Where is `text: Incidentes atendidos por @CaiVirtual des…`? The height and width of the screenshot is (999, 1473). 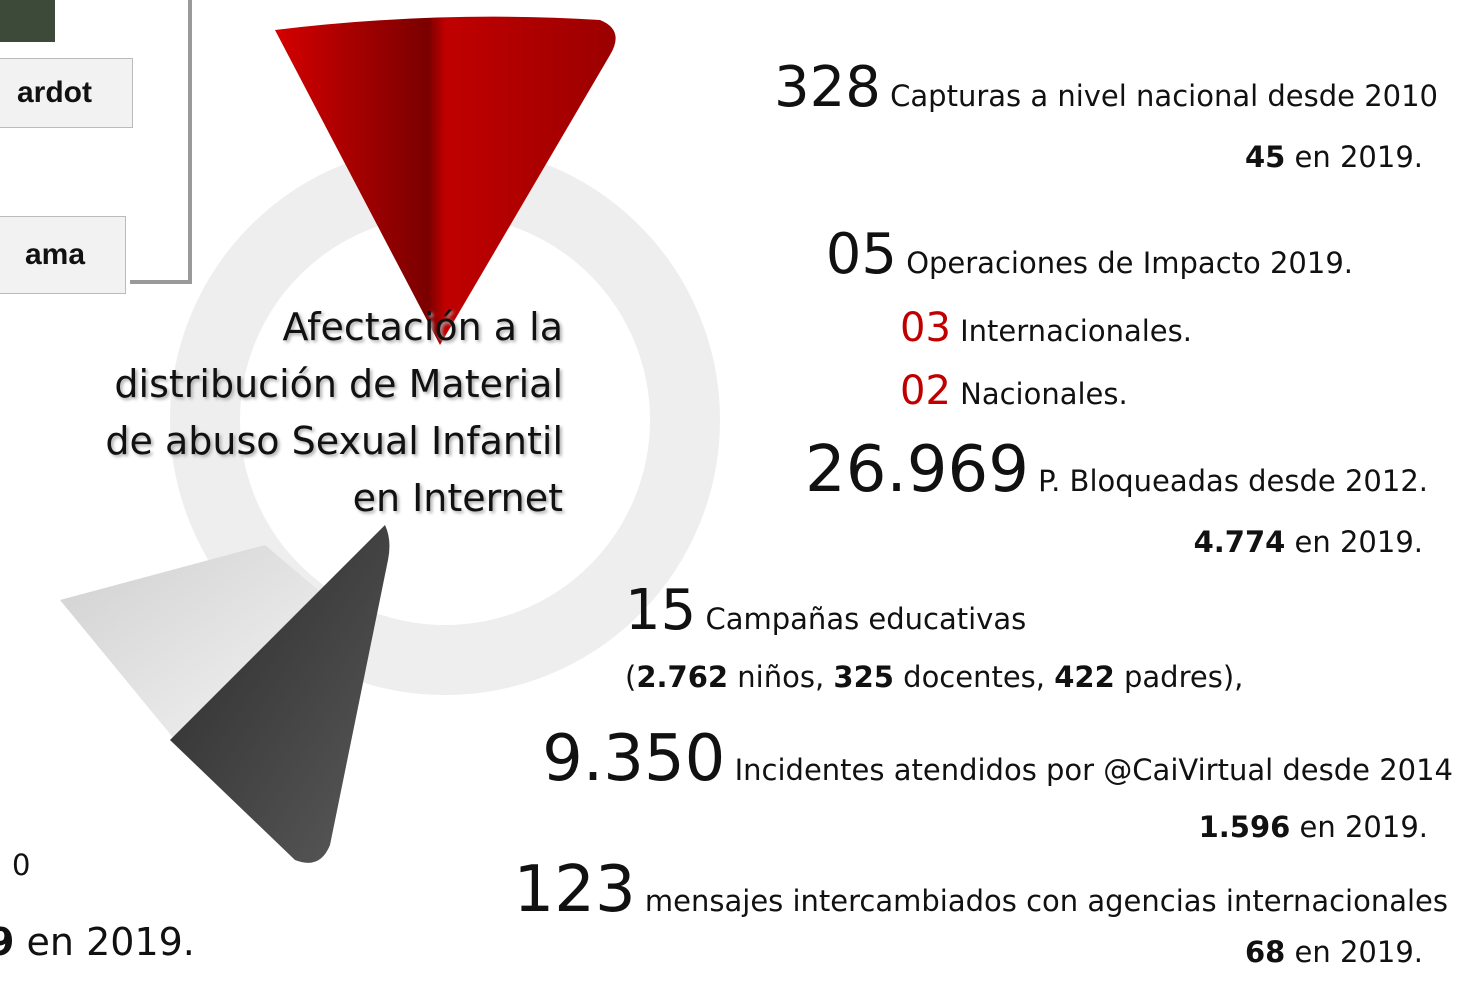 text: Incidentes atendidos por @CaiVirtual des… is located at coordinates (1093, 770).